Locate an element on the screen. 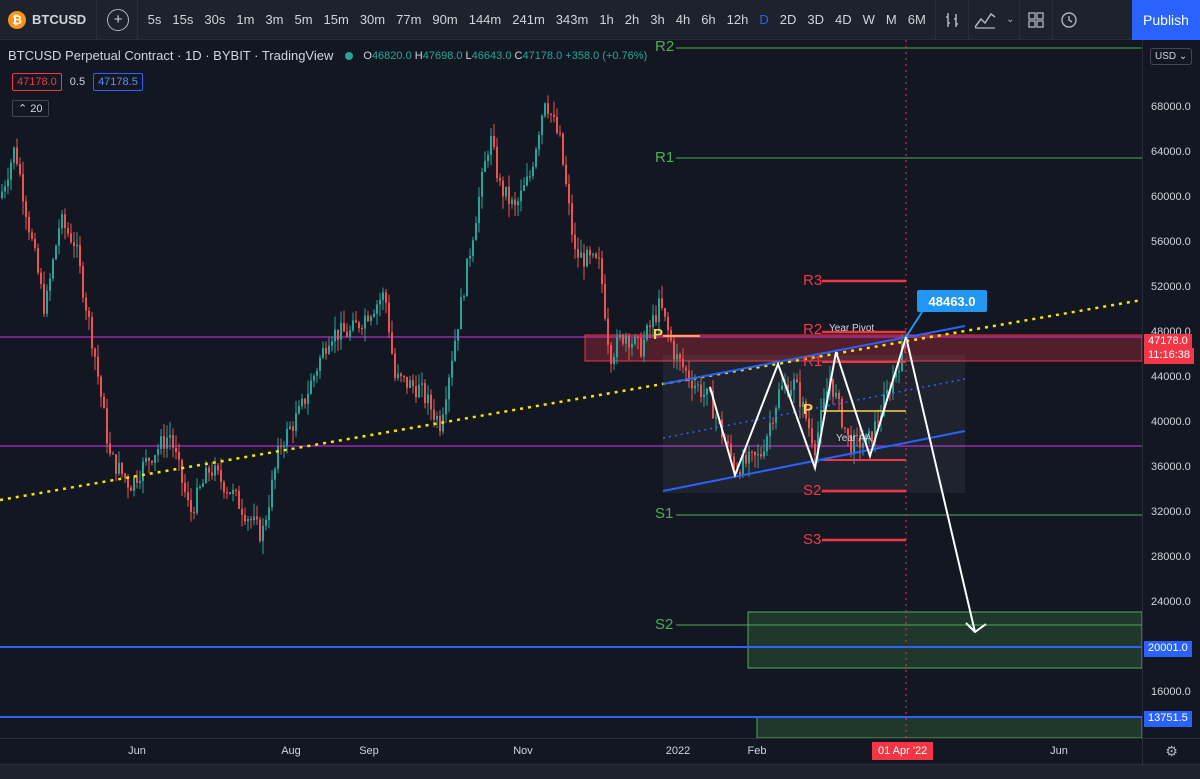 The image size is (1200, 779). interval-d: D is located at coordinates (764, 19).